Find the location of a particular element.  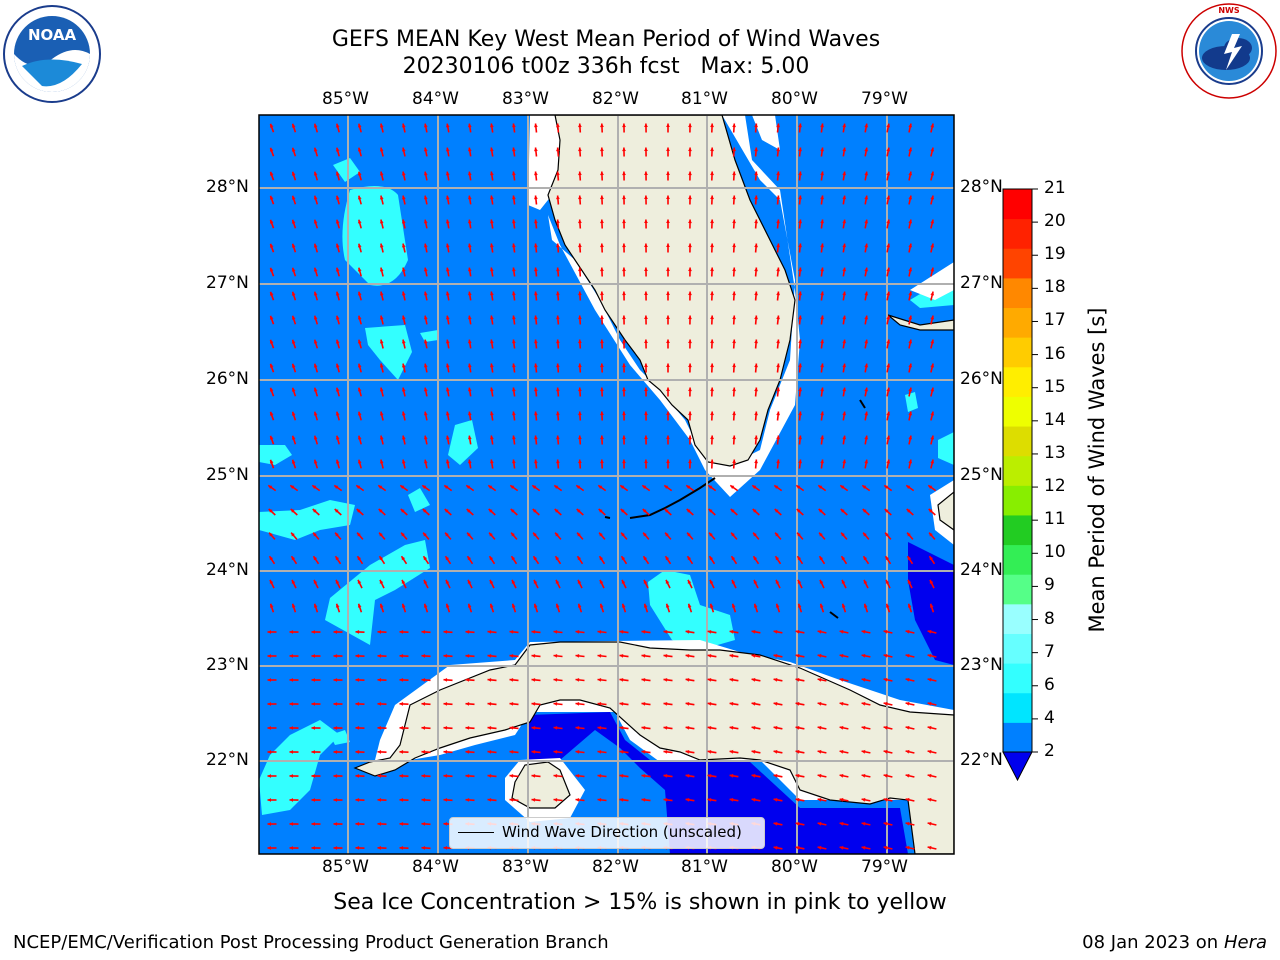

lat-tick: 22°N is located at coordinates (981, 760).